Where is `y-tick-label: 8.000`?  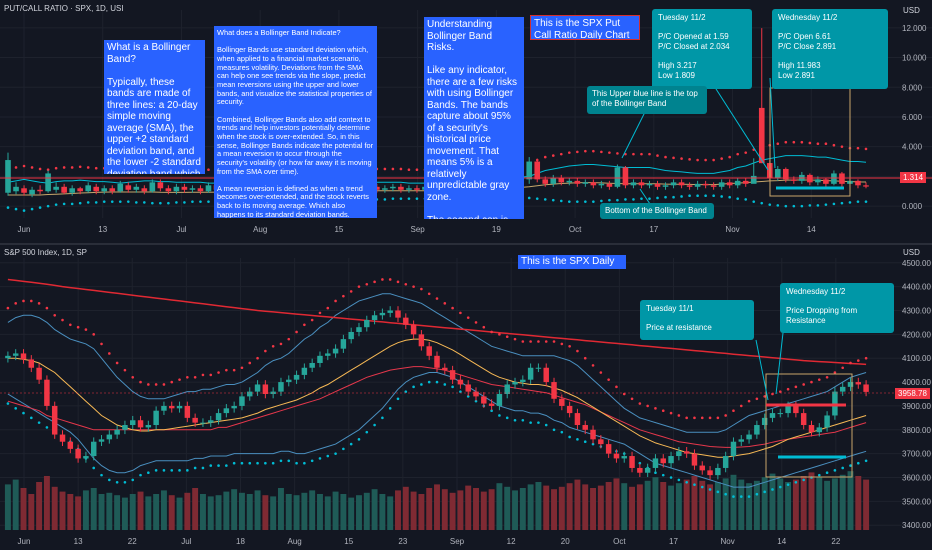 y-tick-label: 8.000 is located at coordinates (912, 87).